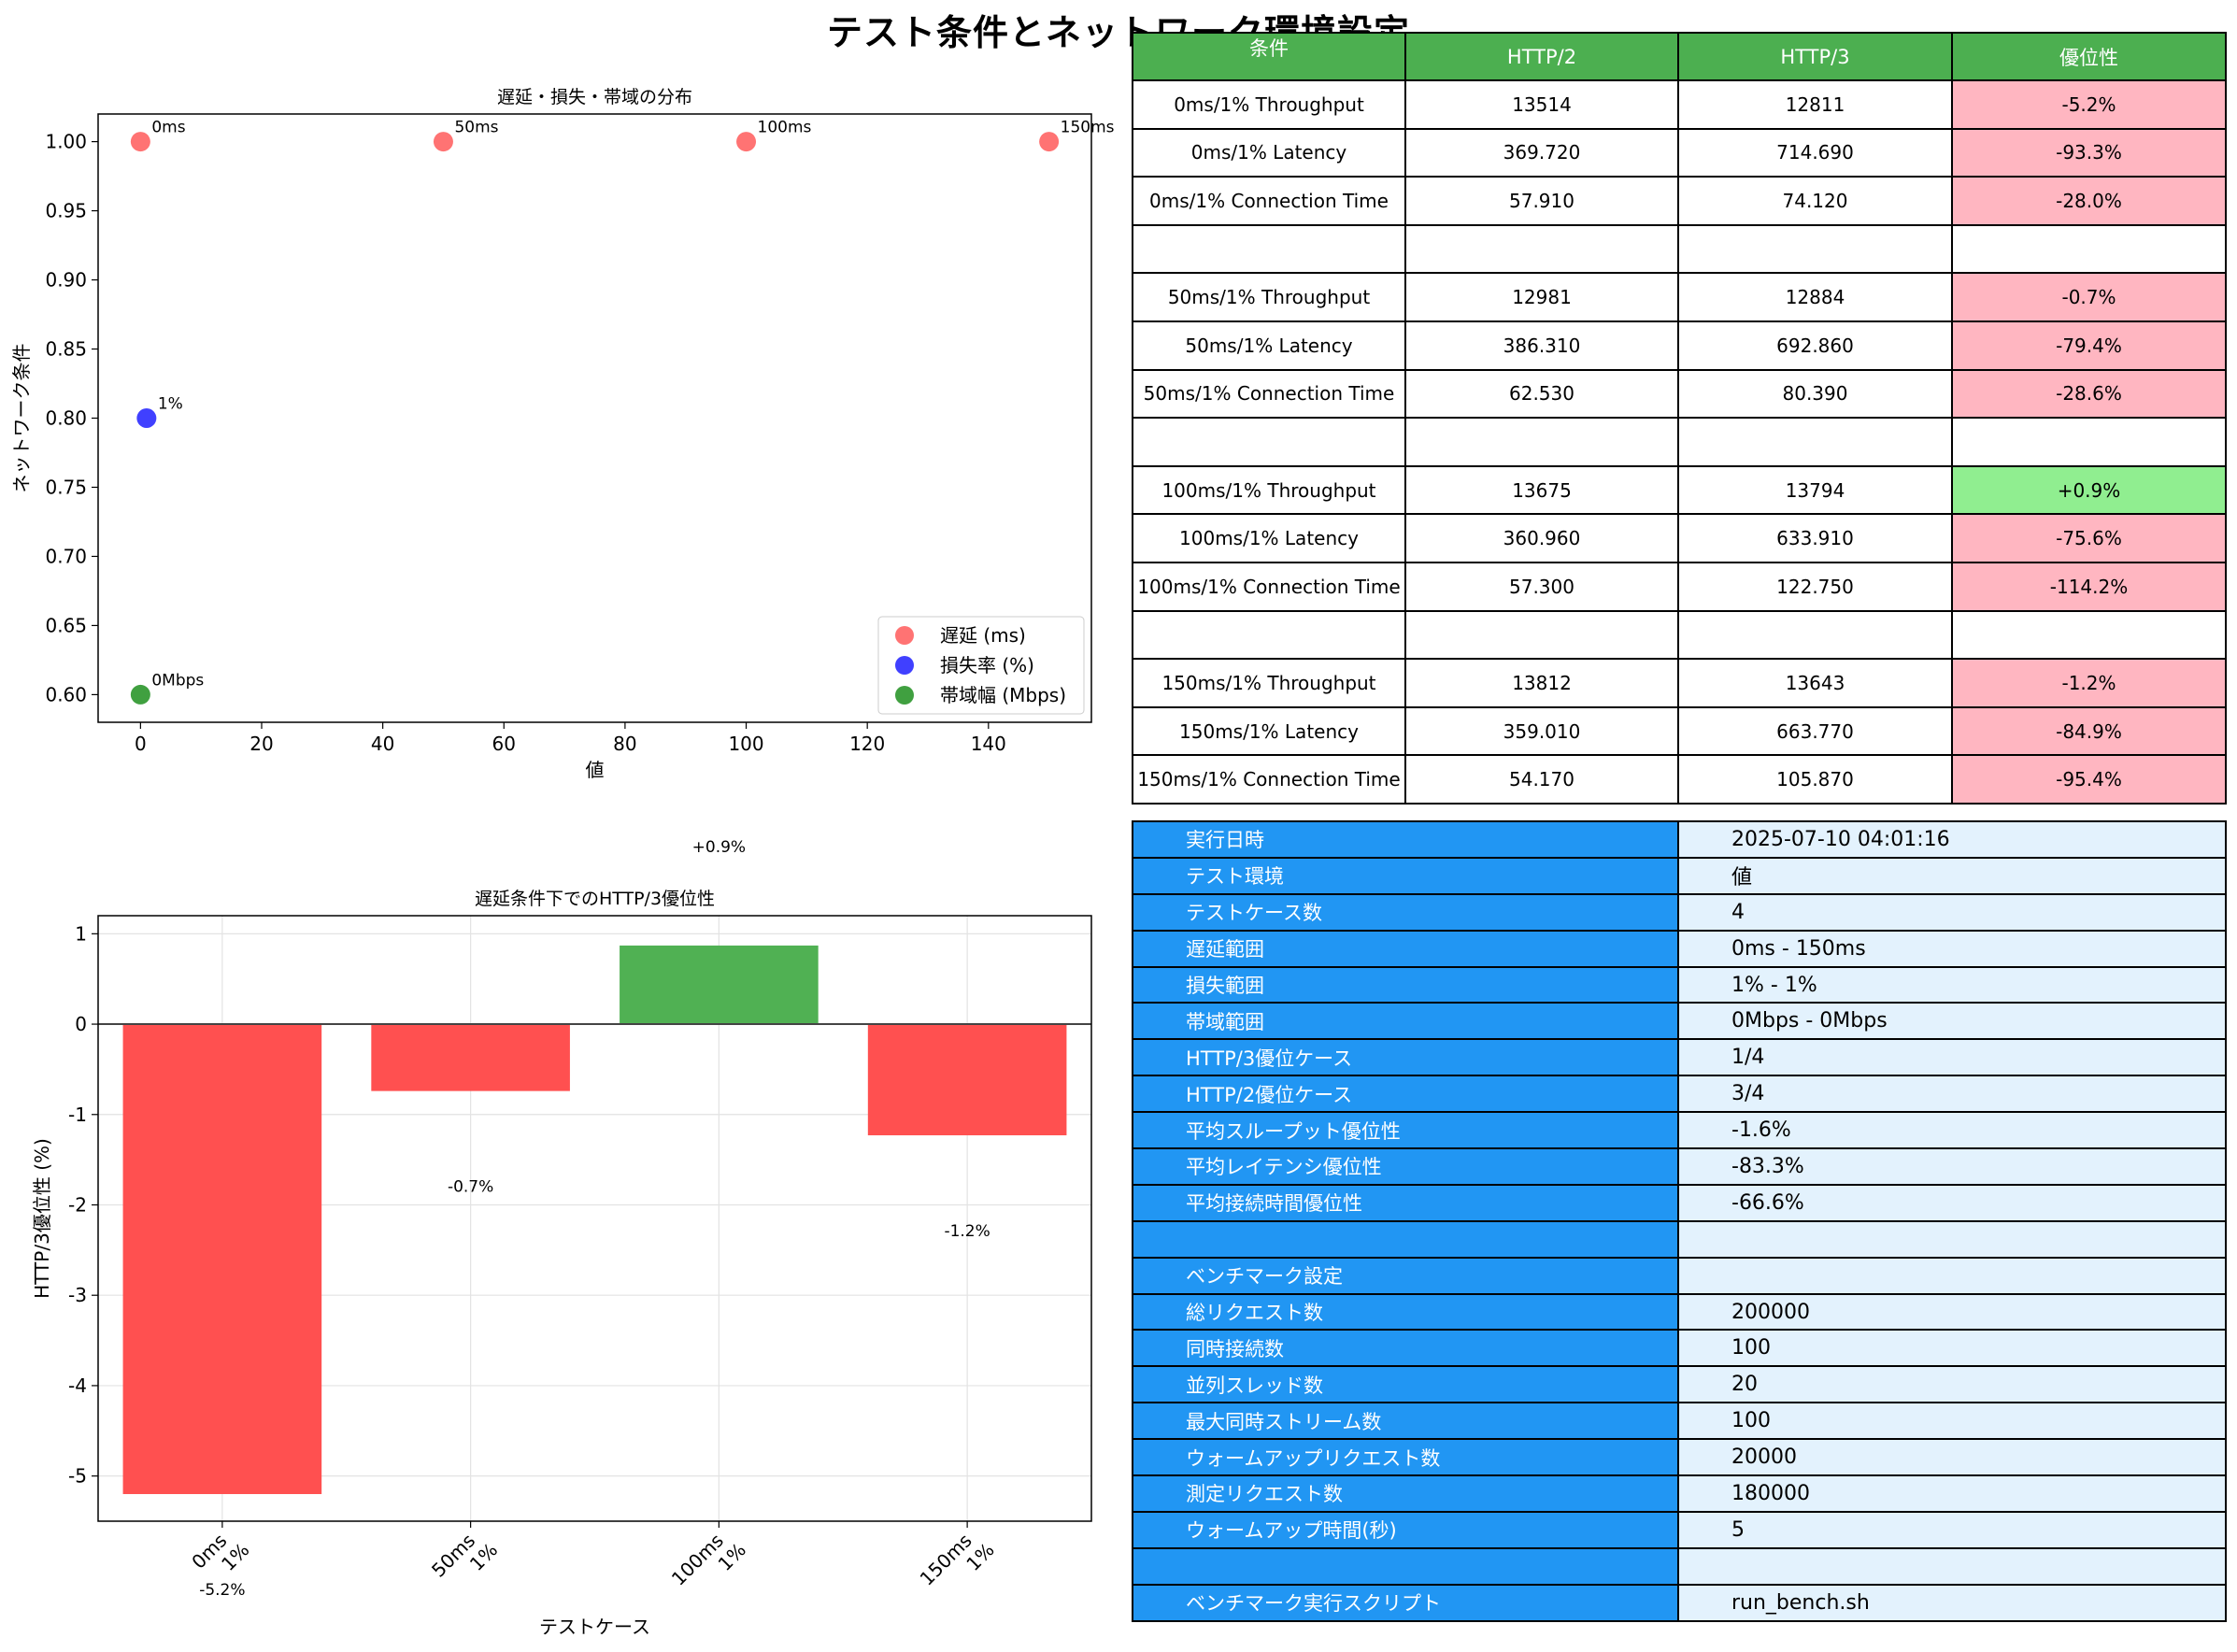 The height and width of the screenshot is (1652, 2237). I want to click on table-row: ベンチマーク設定, so click(1679, 1275).